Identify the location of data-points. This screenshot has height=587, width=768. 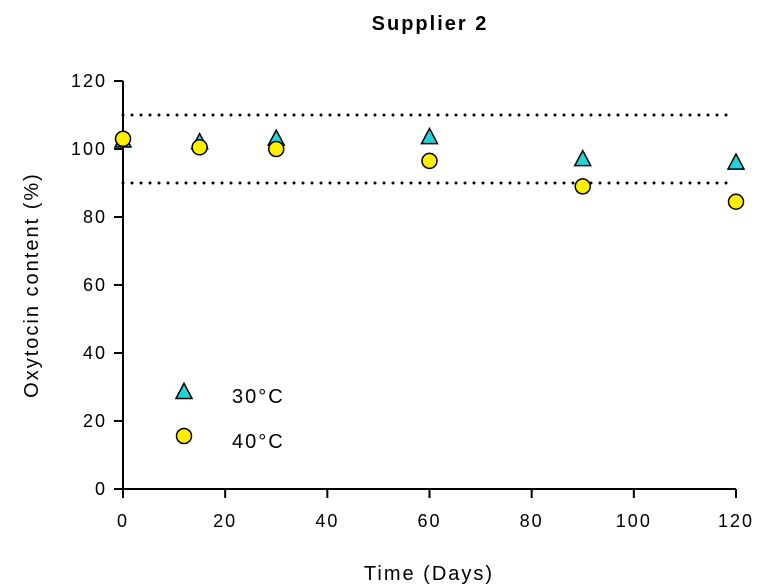
(429, 168).